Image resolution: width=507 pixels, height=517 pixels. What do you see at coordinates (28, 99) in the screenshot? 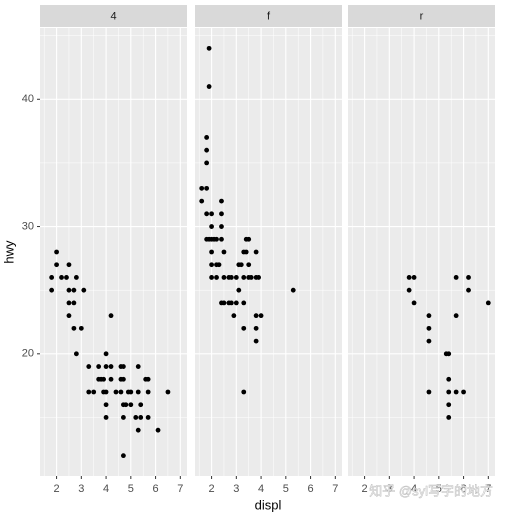
I see `y-tick-label: 40` at bounding box center [28, 99].